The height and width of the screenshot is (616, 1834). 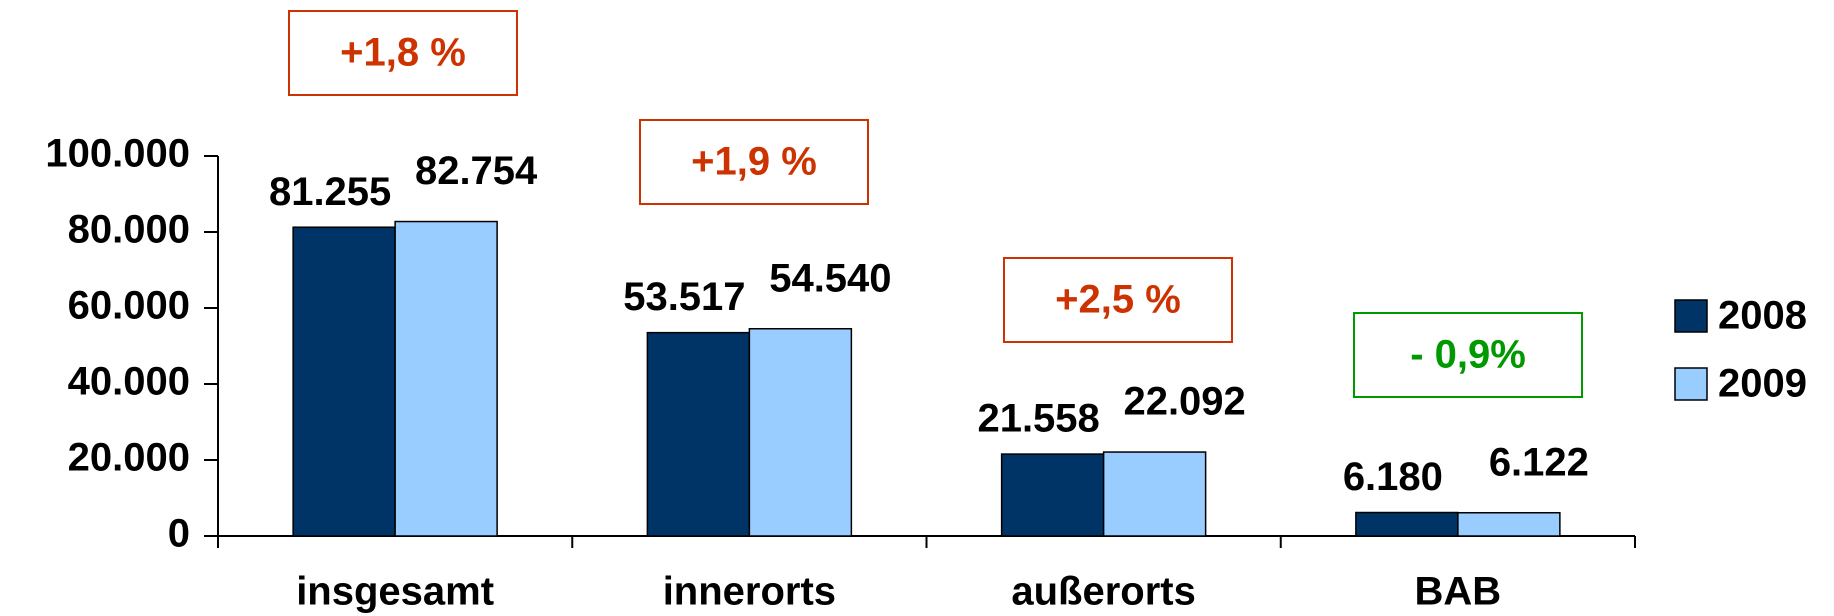 What do you see at coordinates (1038, 419) in the screenshot?
I see `data-label: 21.558` at bounding box center [1038, 419].